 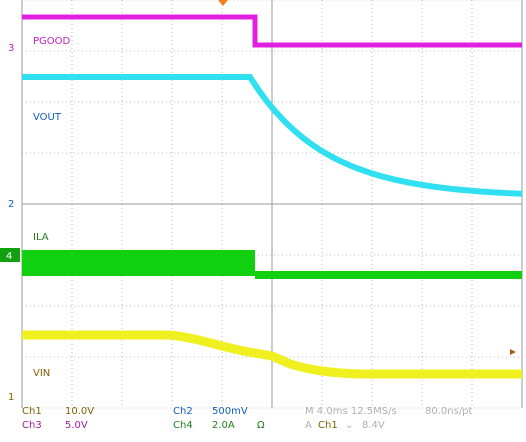 I want to click on status-text: Ch3, so click(x=32, y=425).